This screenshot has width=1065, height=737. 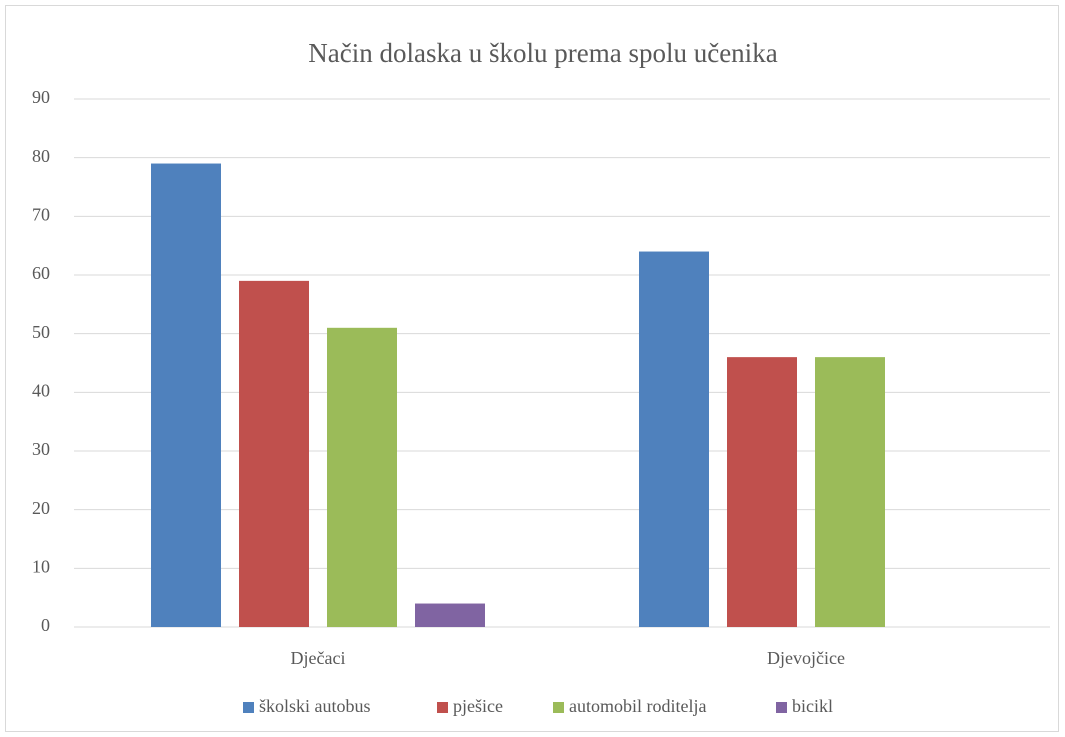 What do you see at coordinates (41, 508) in the screenshot?
I see `y-tick-label: 20` at bounding box center [41, 508].